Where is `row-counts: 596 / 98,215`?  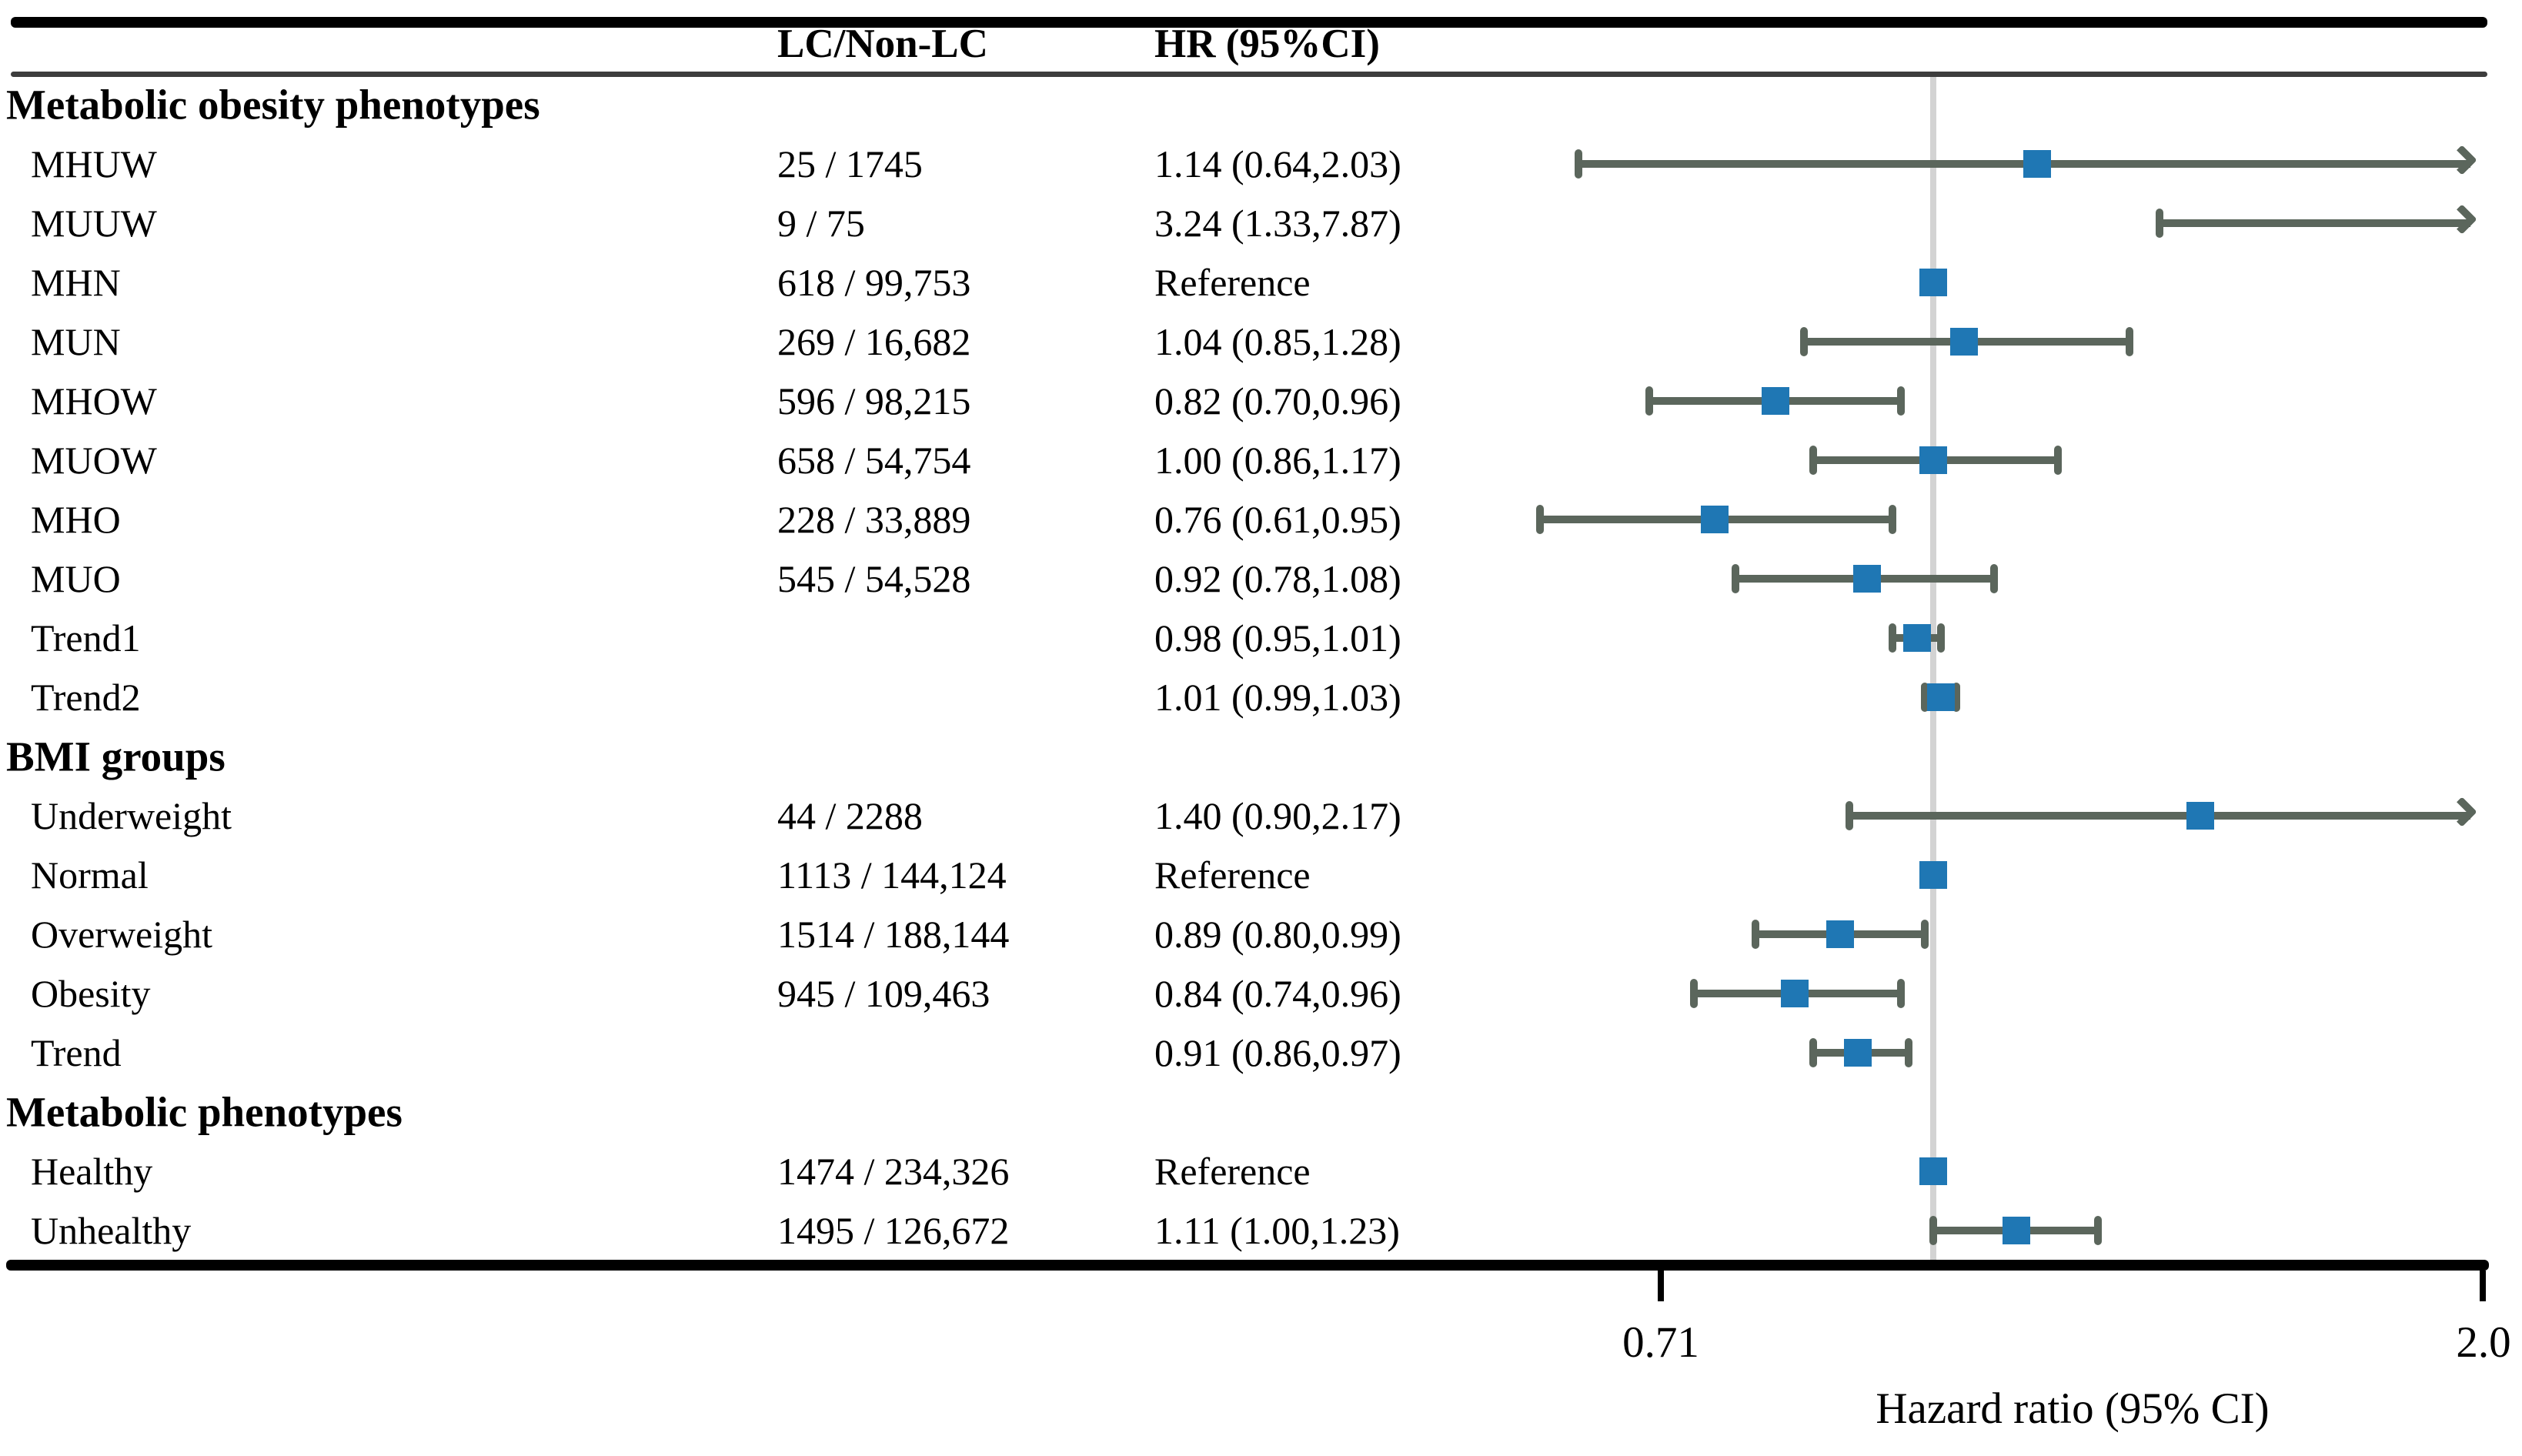 row-counts: 596 / 98,215 is located at coordinates (874, 400).